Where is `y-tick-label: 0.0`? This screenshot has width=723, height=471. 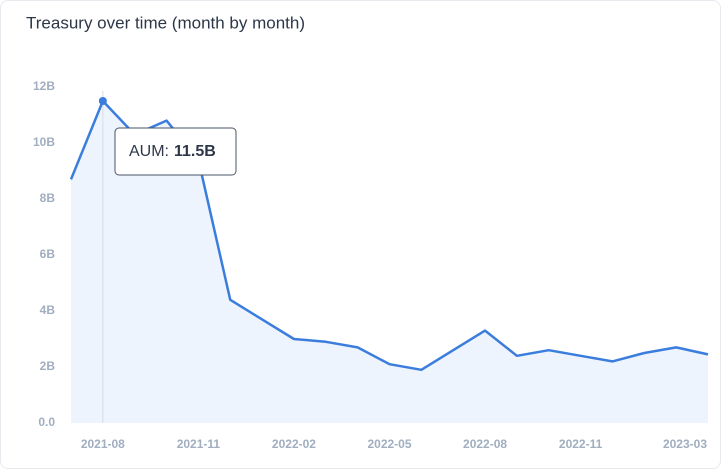
y-tick-label: 0.0 is located at coordinates (46, 422).